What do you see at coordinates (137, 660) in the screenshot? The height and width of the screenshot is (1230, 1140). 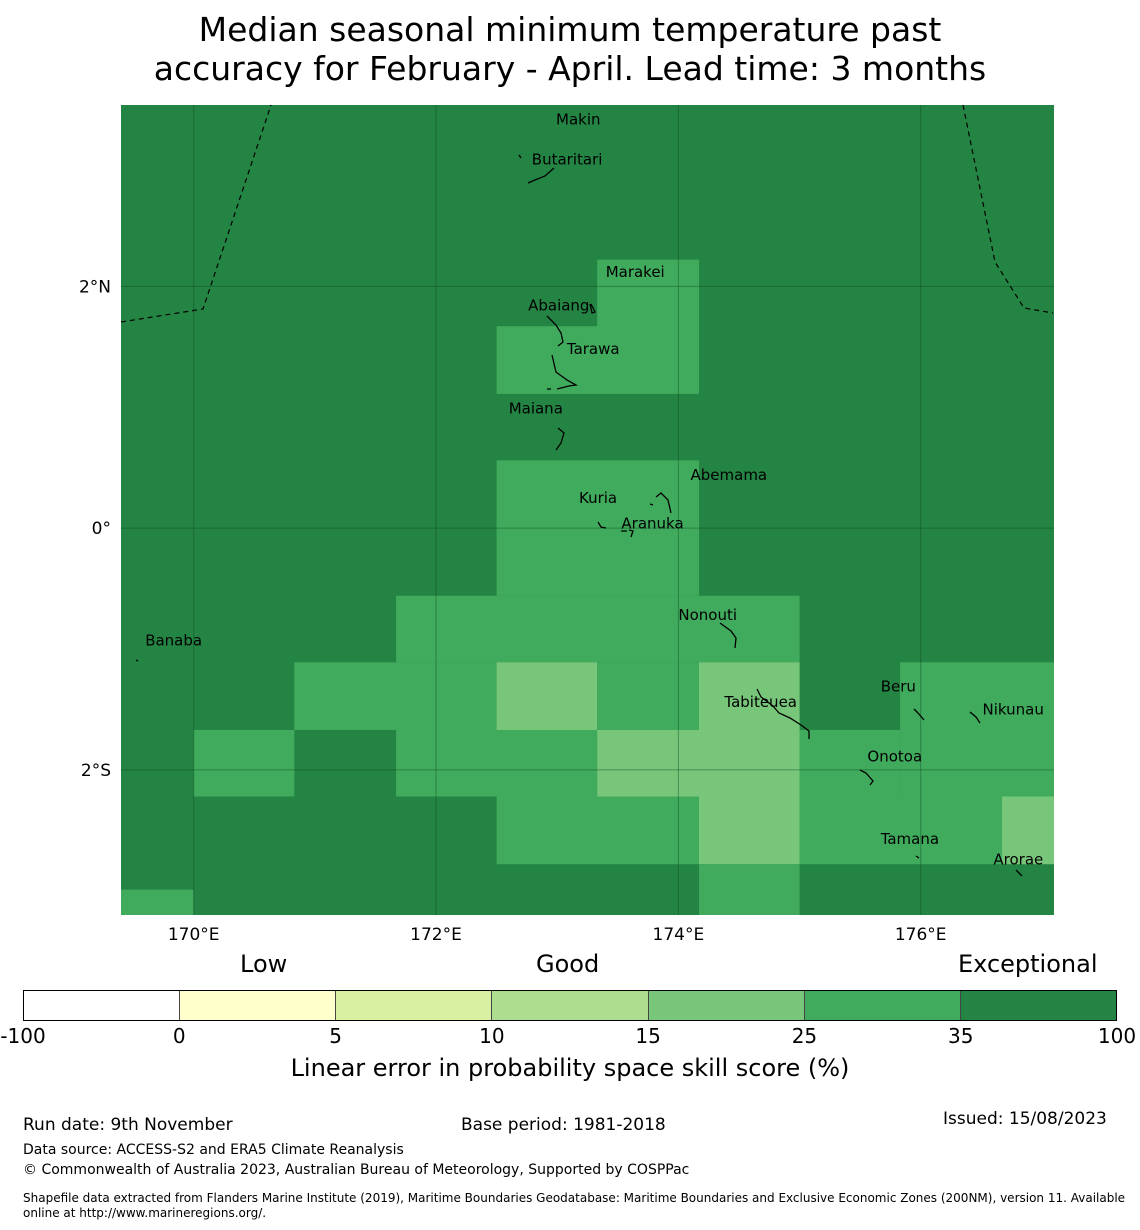 I see `banaba-coast` at bounding box center [137, 660].